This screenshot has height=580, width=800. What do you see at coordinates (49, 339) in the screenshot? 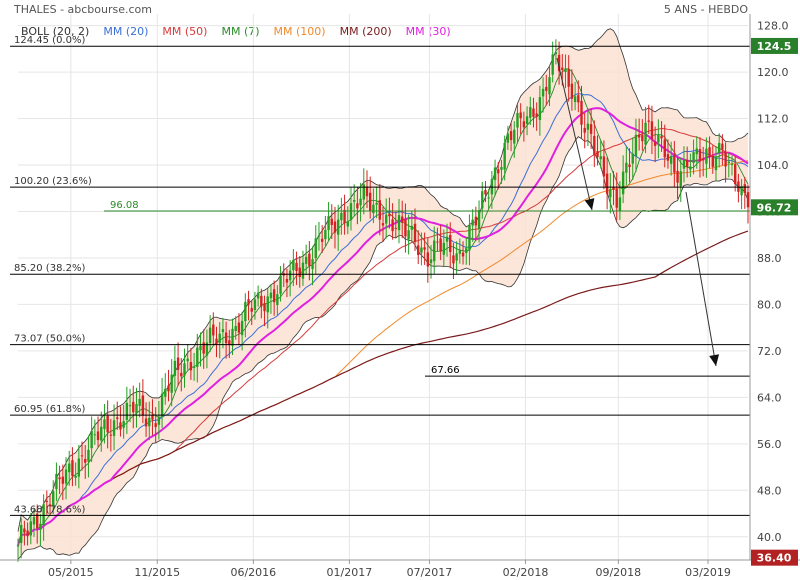
I see `fib-label-3: 73.07 (50.0%)` at bounding box center [49, 339].